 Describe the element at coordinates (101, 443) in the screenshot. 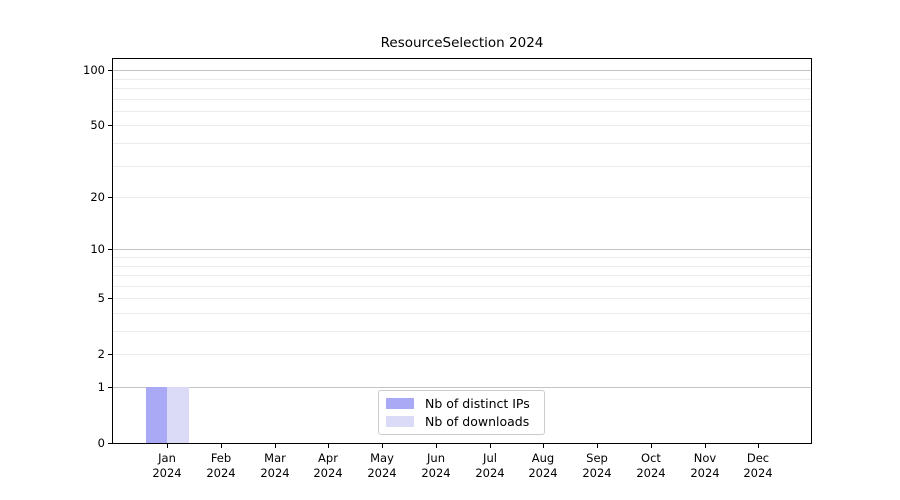

I see `y-tick-label-0: 0` at that location.